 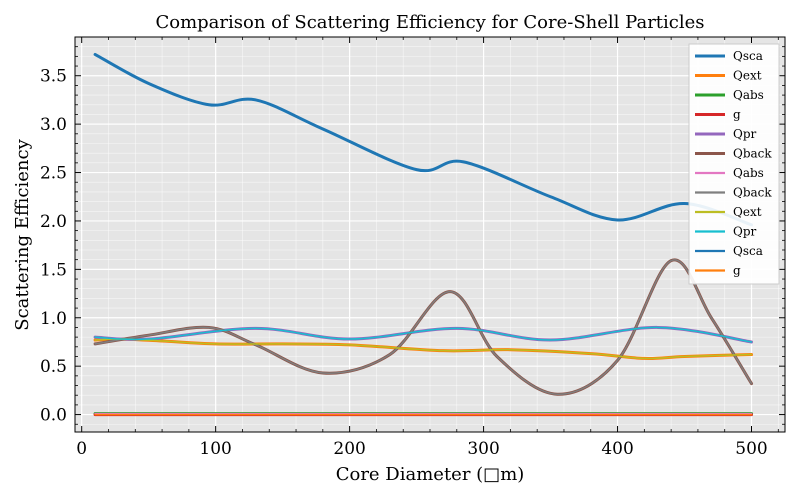 I want to click on x-tick-label: 300, so click(x=483, y=449).